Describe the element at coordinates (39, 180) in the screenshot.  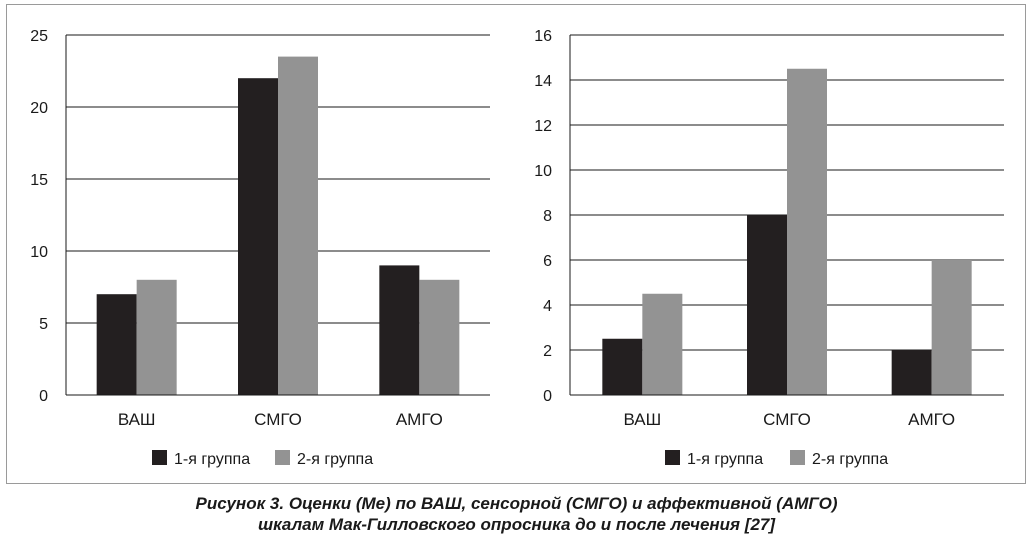
I see `y-tick-label: 15` at that location.